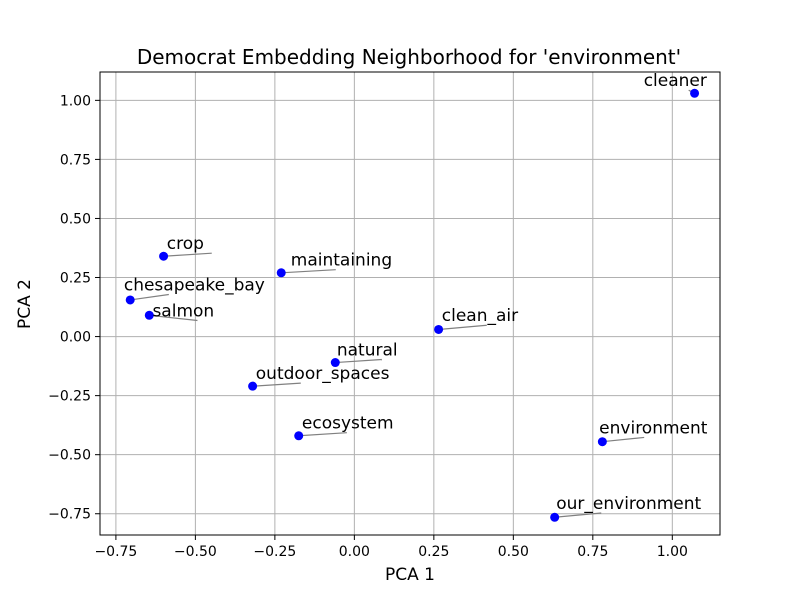 The image size is (800, 600). What do you see at coordinates (433, 552) in the screenshot?
I see `x-tick-label: 0.25` at bounding box center [433, 552].